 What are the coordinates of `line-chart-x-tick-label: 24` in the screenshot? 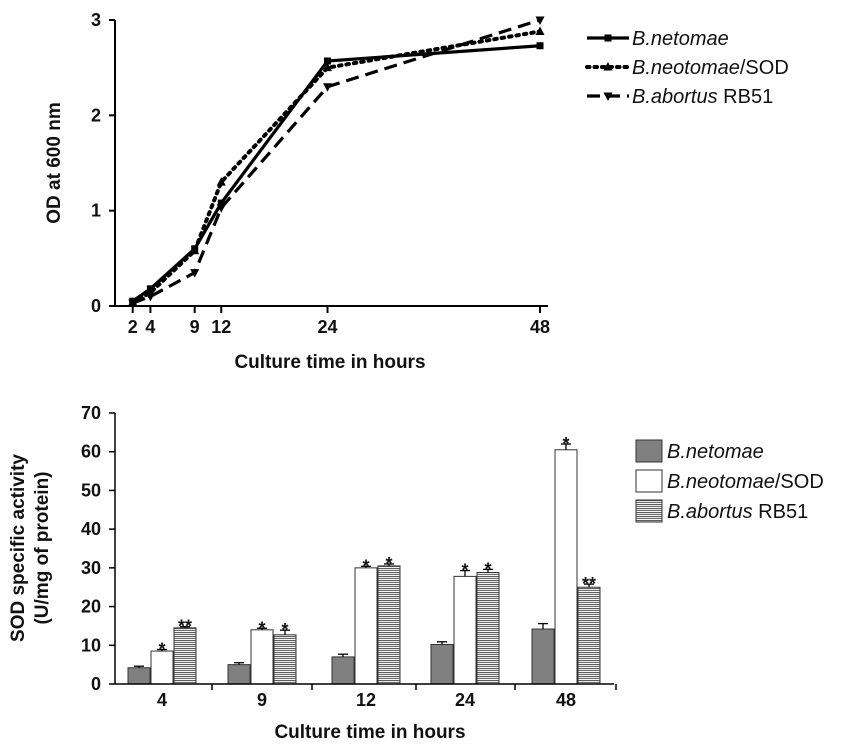 It's located at (327, 327).